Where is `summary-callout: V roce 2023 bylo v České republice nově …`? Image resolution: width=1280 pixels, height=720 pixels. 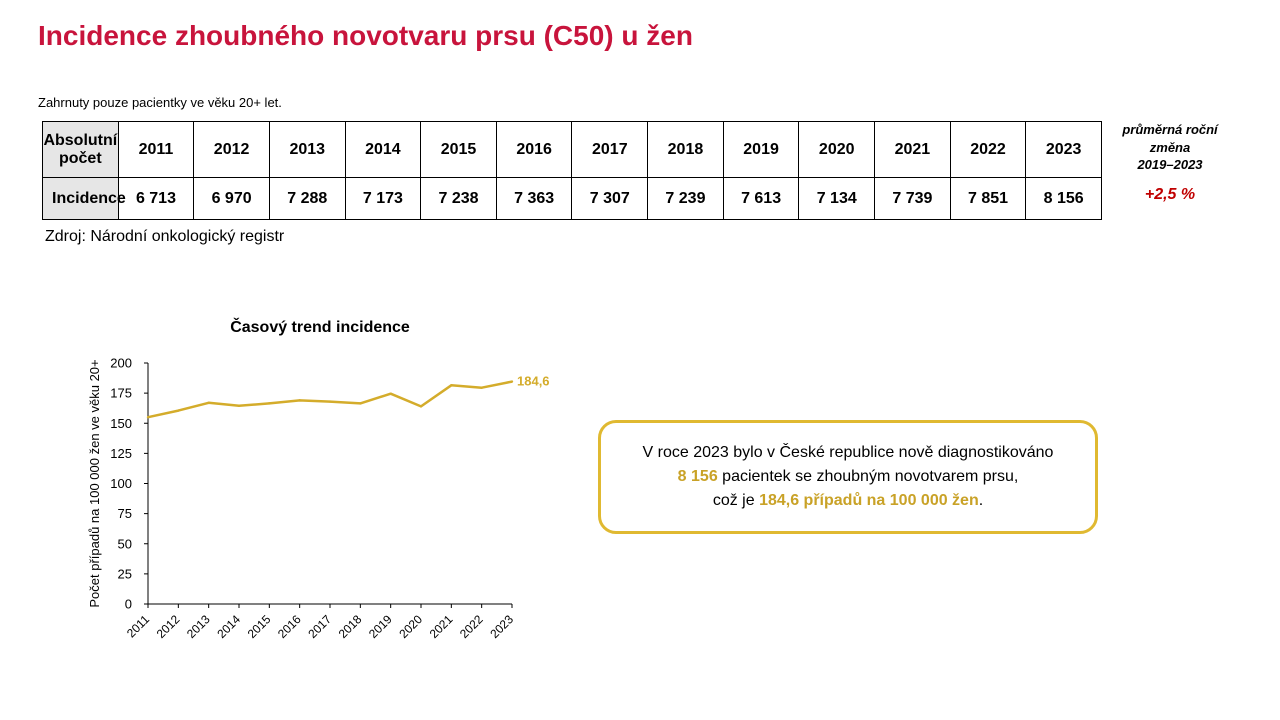
summary-callout: V roce 2023 bylo v České republice nově … is located at coordinates (848, 477).